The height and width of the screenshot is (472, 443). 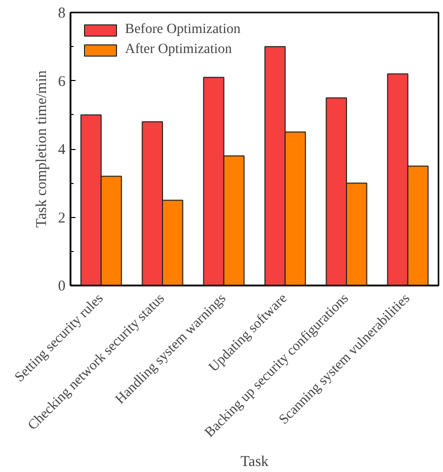 I want to click on x-axis-title: Task, so click(x=255, y=462).